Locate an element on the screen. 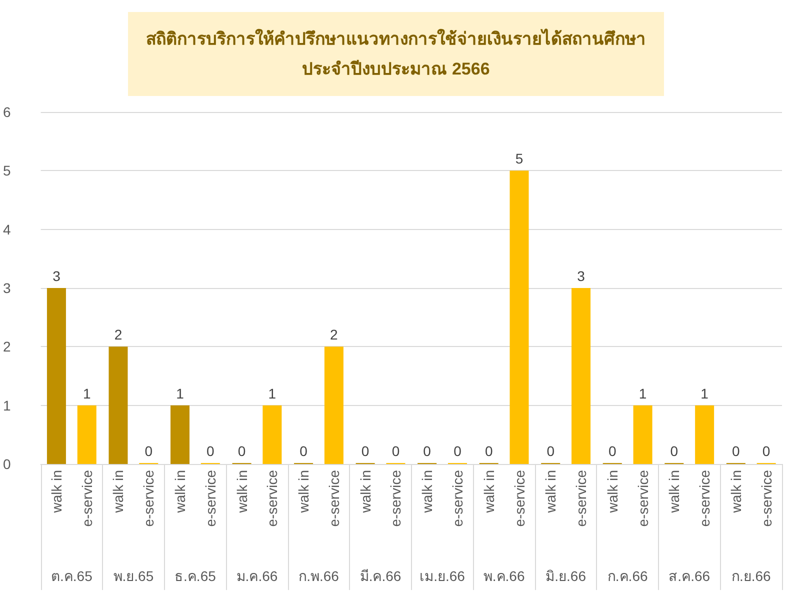 The image size is (792, 593). x-tick-label: ส.ค.66 is located at coordinates (689, 576).